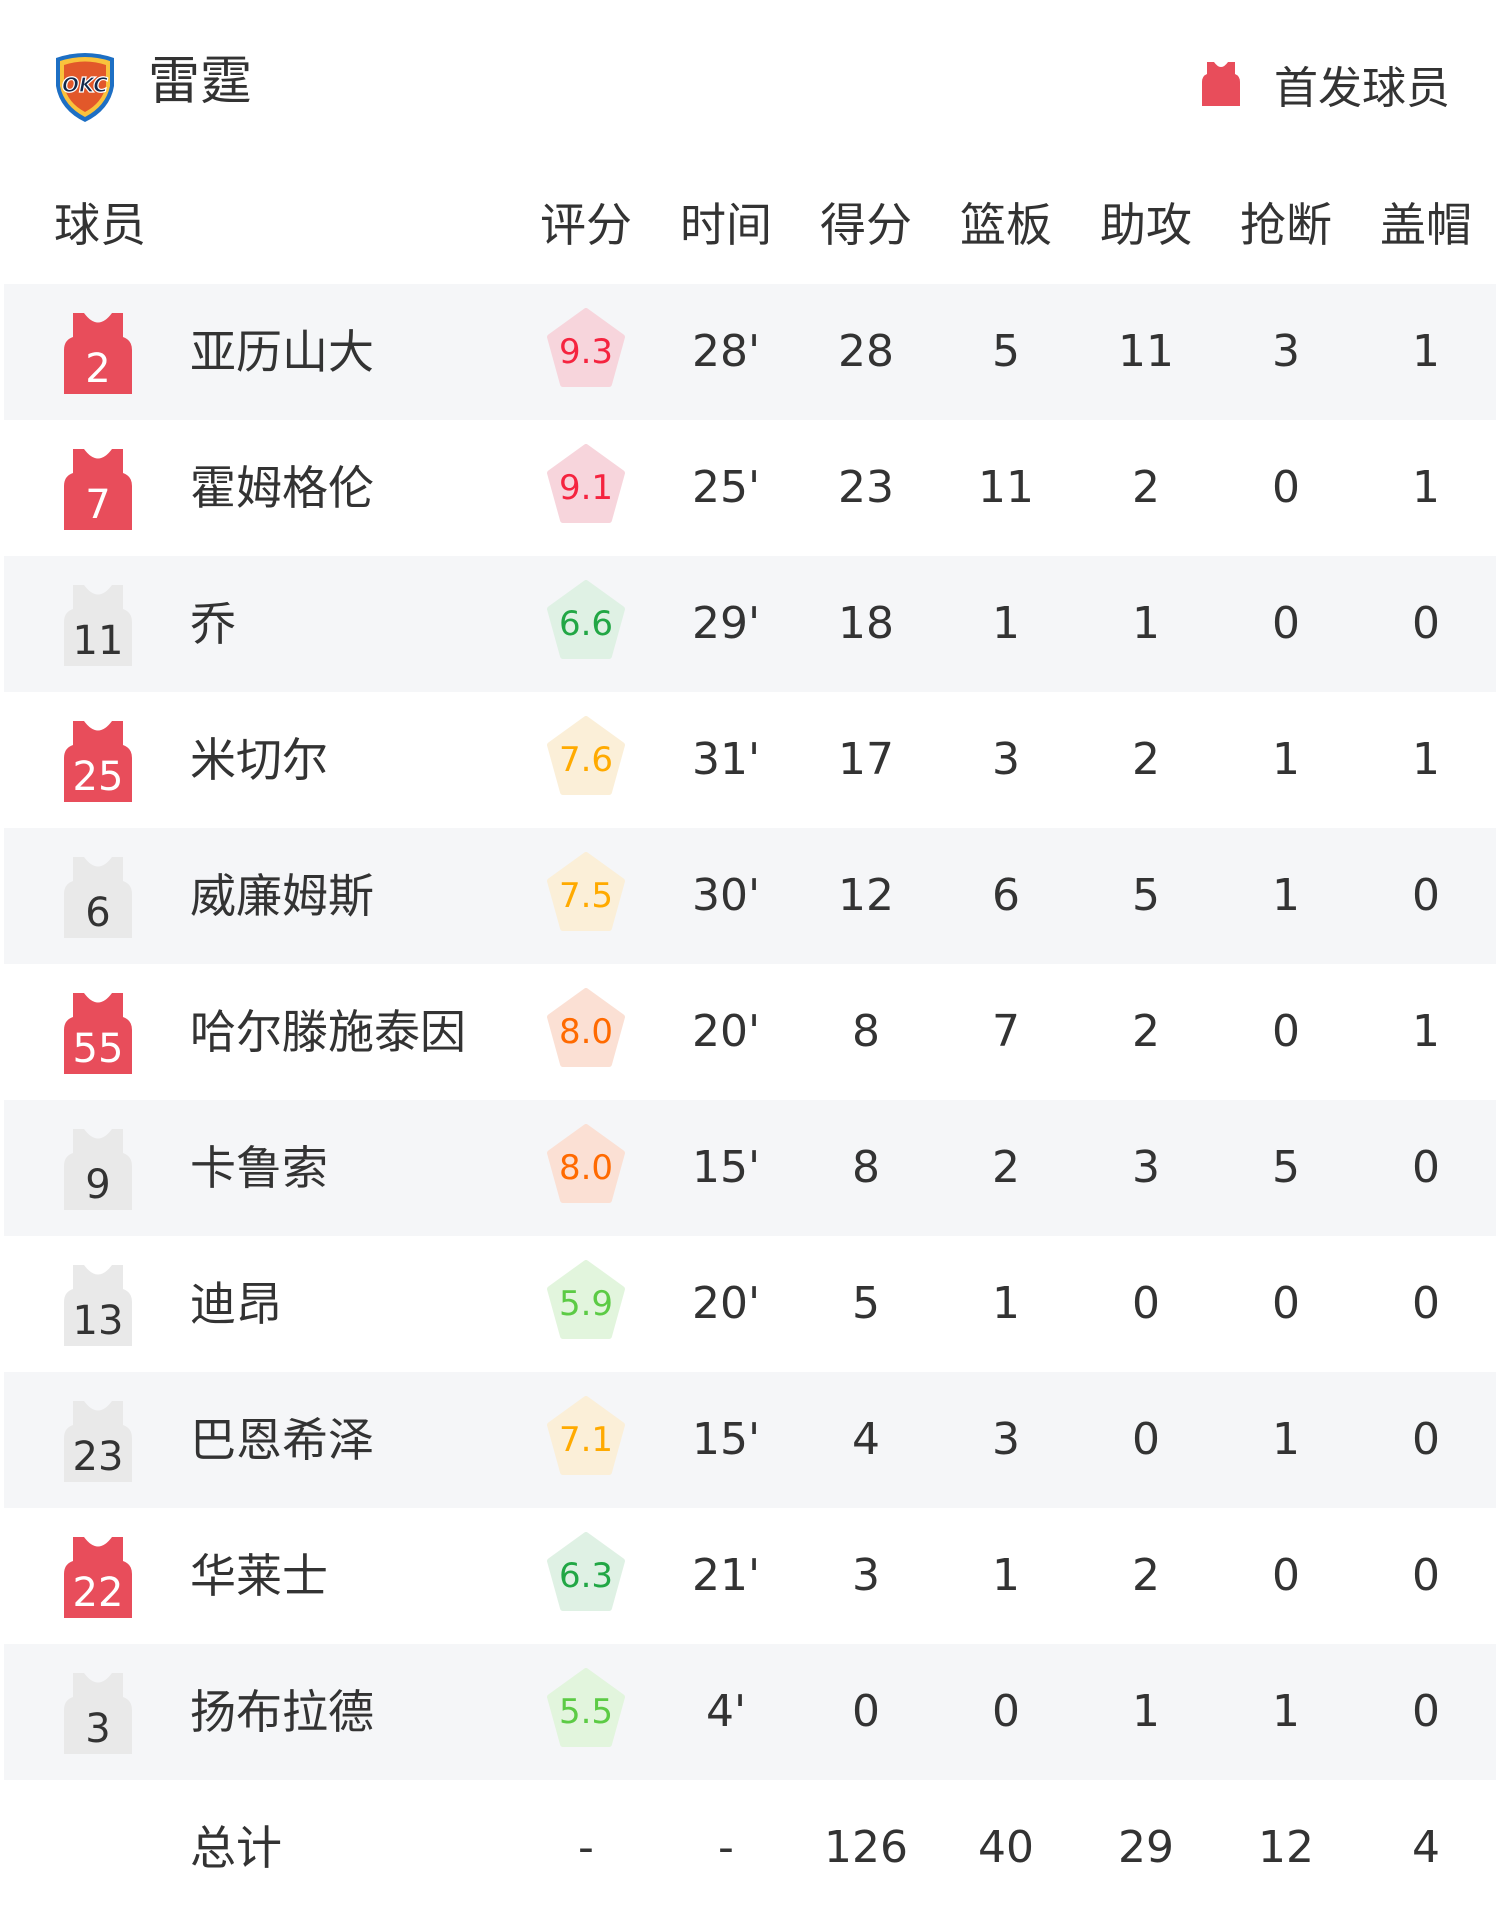  What do you see at coordinates (866, 1439) in the screenshot?
I see `stat-points: 4` at bounding box center [866, 1439].